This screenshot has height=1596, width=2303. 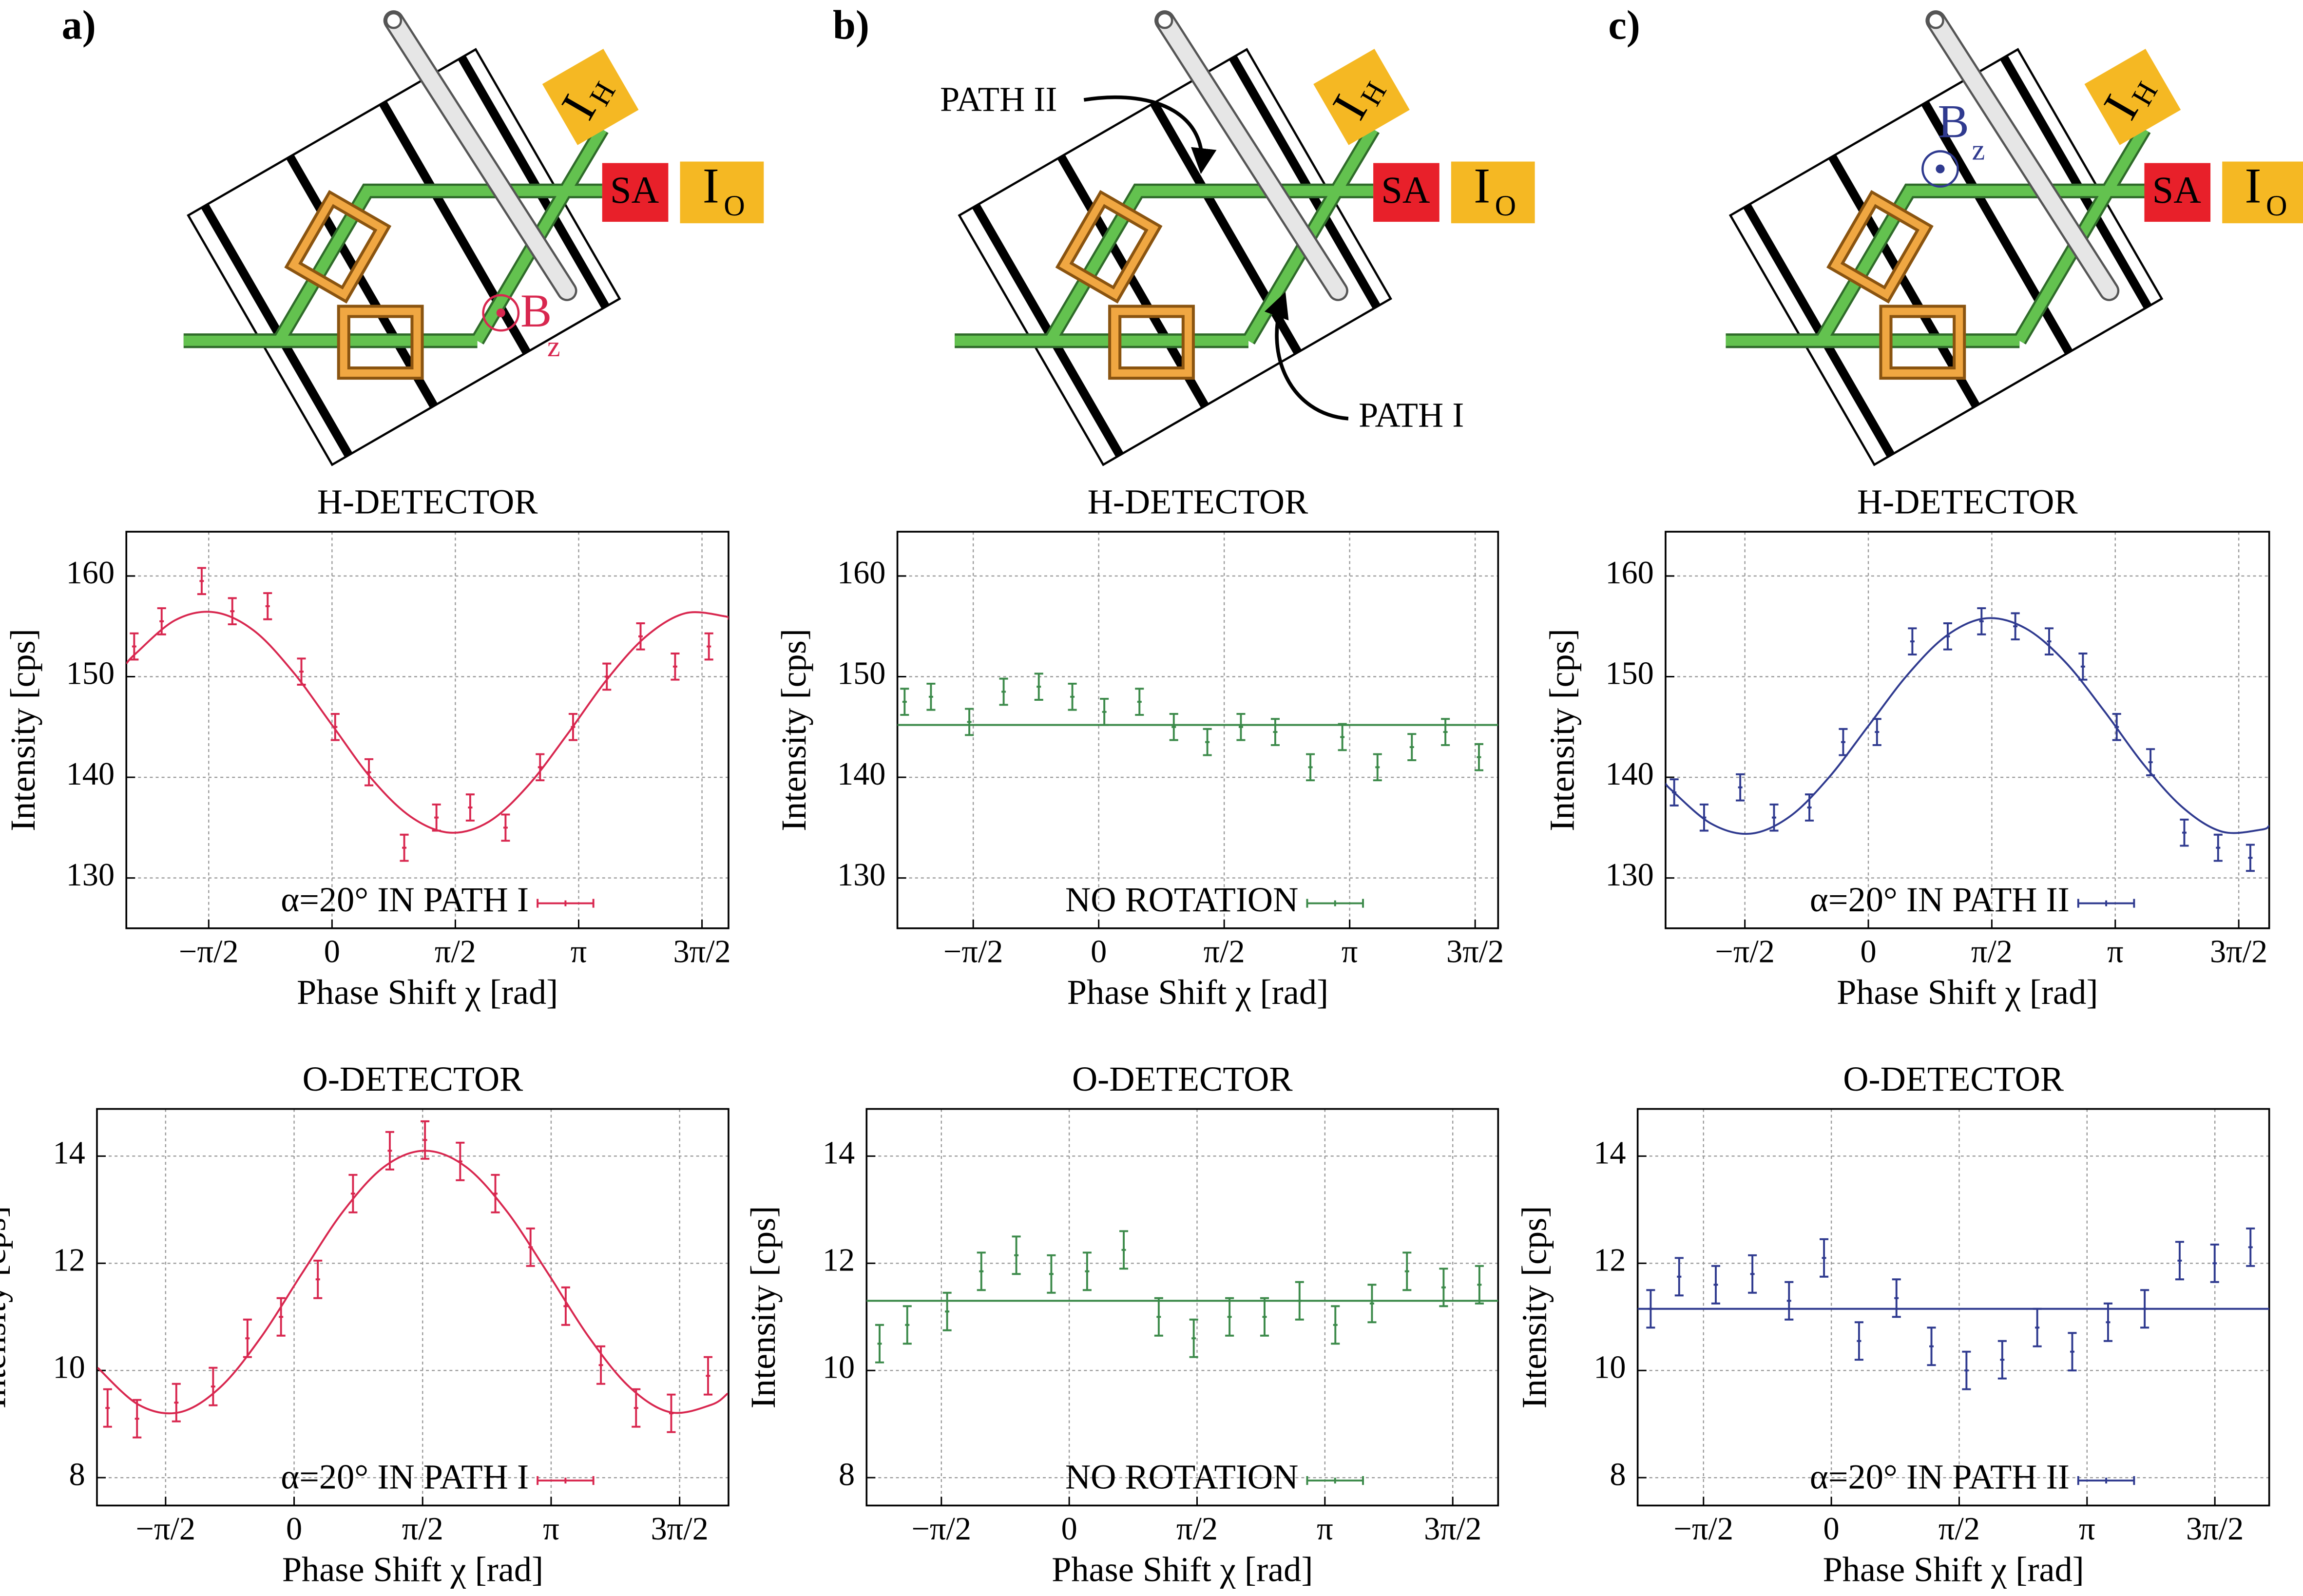 What do you see at coordinates (735, 206) in the screenshot?
I see `detector-sub: O` at bounding box center [735, 206].